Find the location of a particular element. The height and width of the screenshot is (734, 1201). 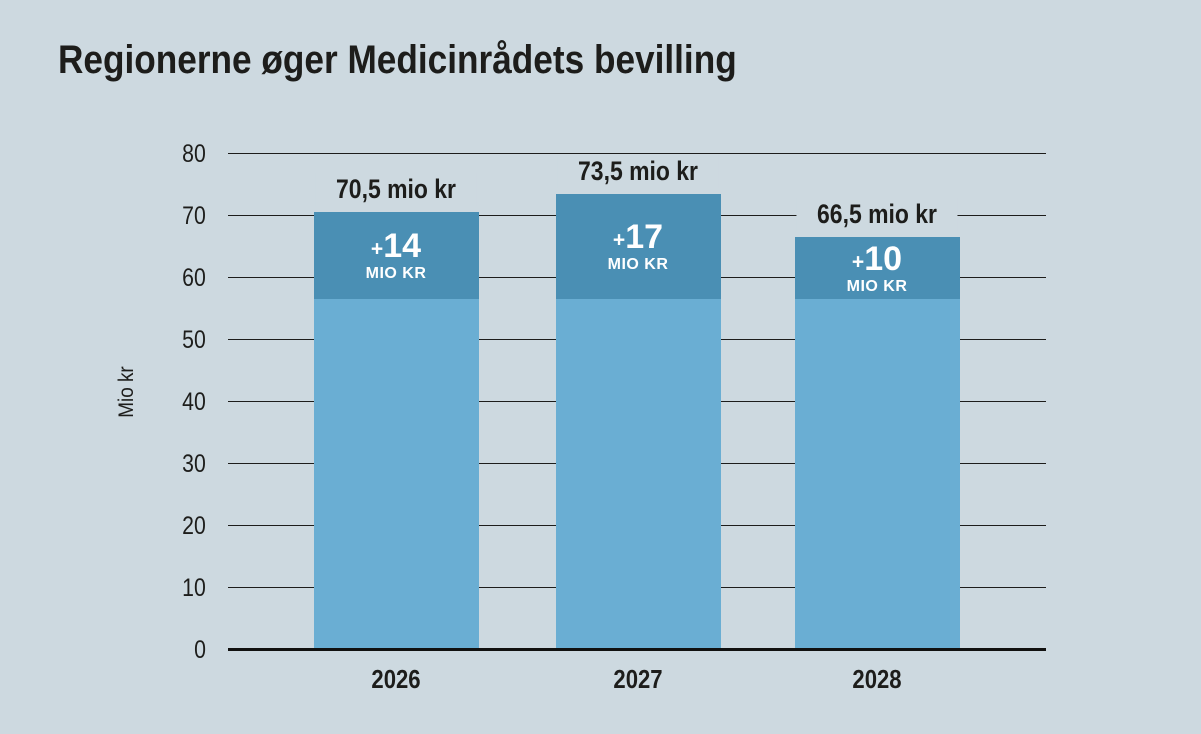

bar-total-label: 73,5 mio kr is located at coordinates (638, 171).